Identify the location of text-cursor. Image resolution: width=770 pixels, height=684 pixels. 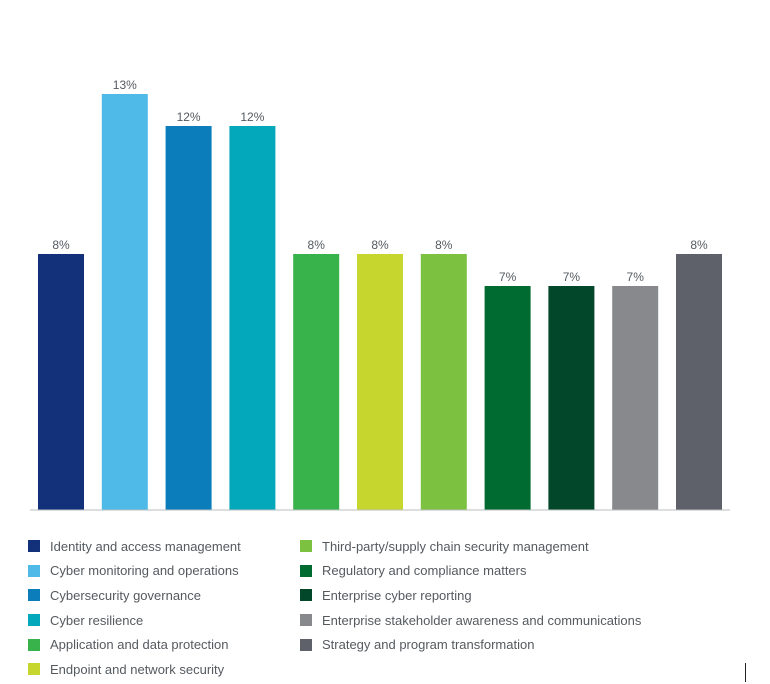
(745, 672).